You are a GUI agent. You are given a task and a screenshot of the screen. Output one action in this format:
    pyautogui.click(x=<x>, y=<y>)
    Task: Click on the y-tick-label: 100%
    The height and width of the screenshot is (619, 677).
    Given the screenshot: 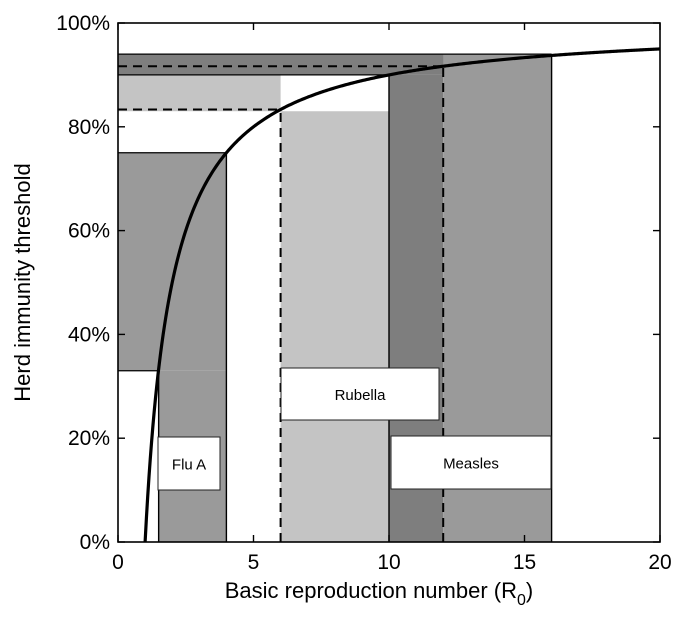 What is the action you would take?
    pyautogui.click(x=83, y=23)
    